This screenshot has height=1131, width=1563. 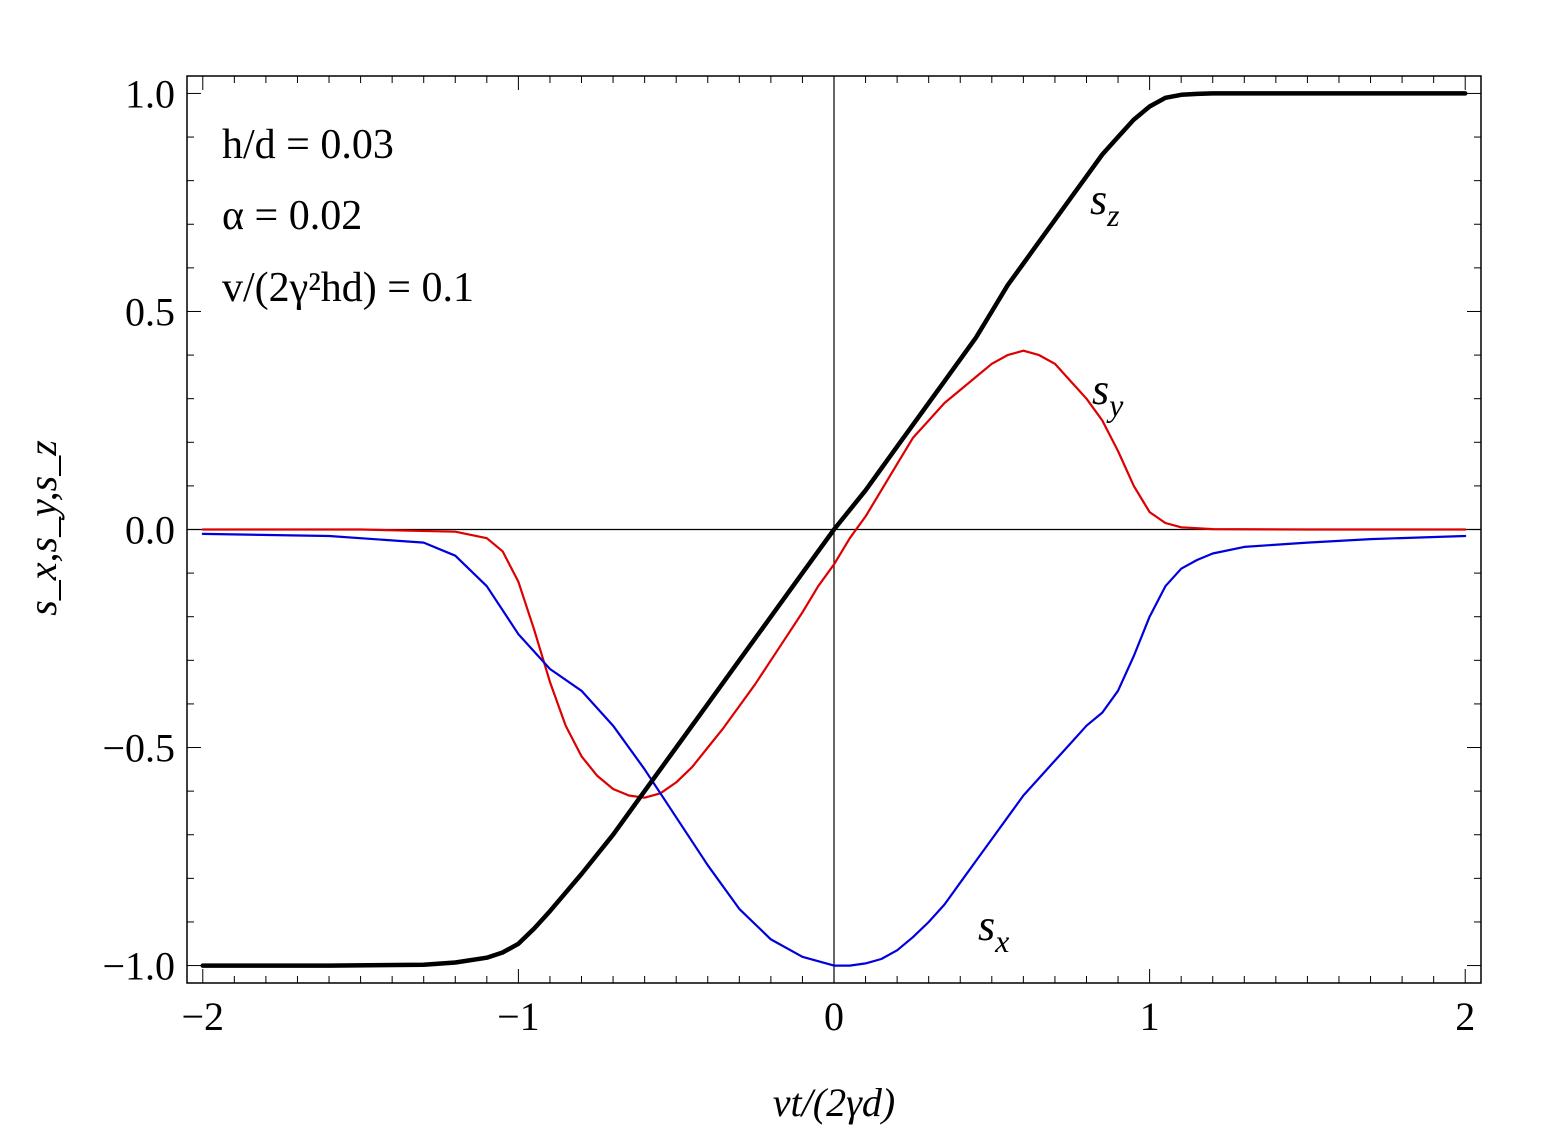 I want to click on label-sz-main: s, so click(x=1098, y=199).